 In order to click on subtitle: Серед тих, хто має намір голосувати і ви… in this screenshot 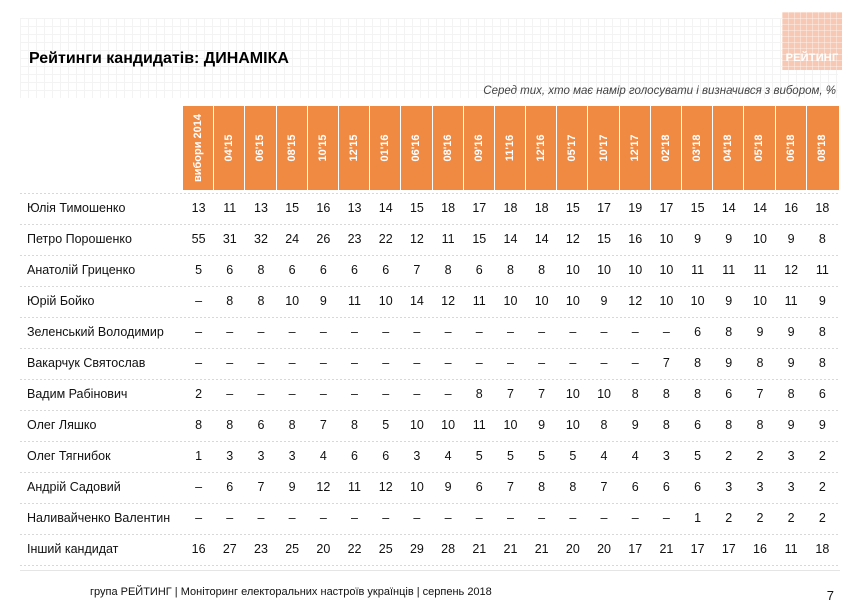, I will do `click(659, 91)`.